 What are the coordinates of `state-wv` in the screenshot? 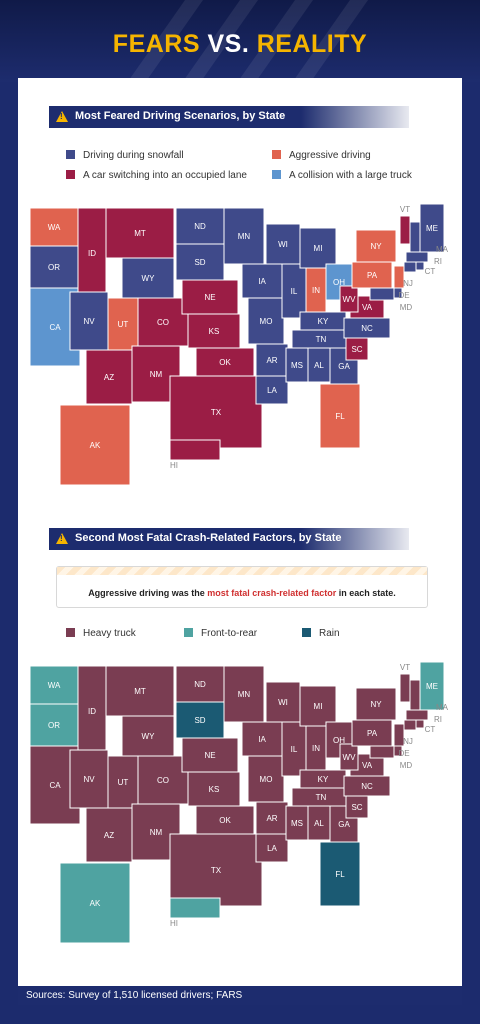 It's located at (349, 299).